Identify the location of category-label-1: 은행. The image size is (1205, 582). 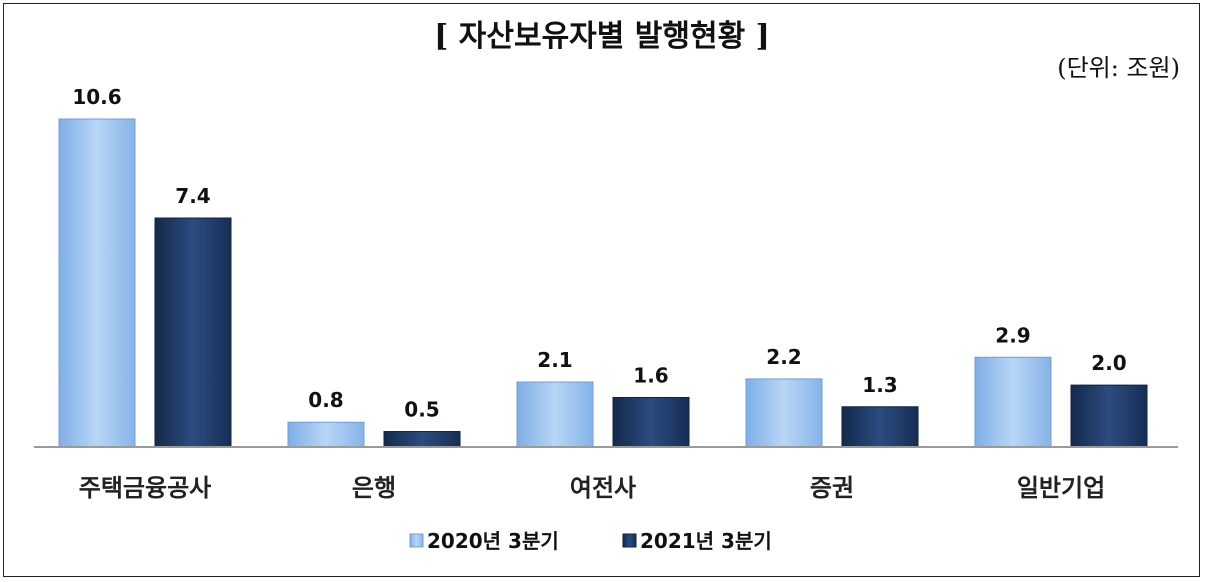
(374, 488).